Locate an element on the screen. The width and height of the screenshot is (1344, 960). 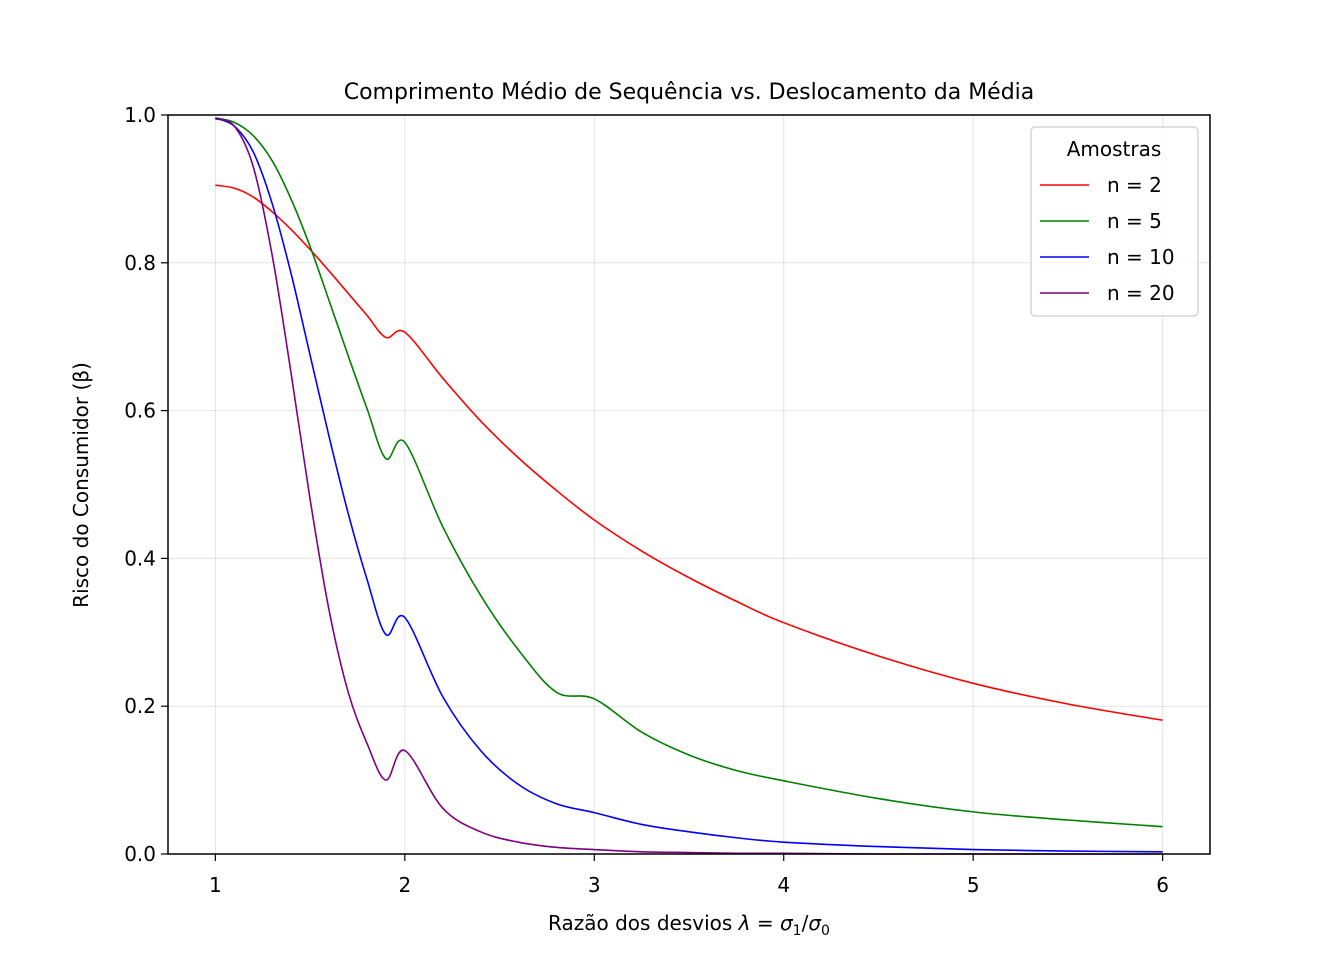
legend: Amostras n = 2 n = 5 n = 10 n = 20 is located at coordinates (1114, 221).